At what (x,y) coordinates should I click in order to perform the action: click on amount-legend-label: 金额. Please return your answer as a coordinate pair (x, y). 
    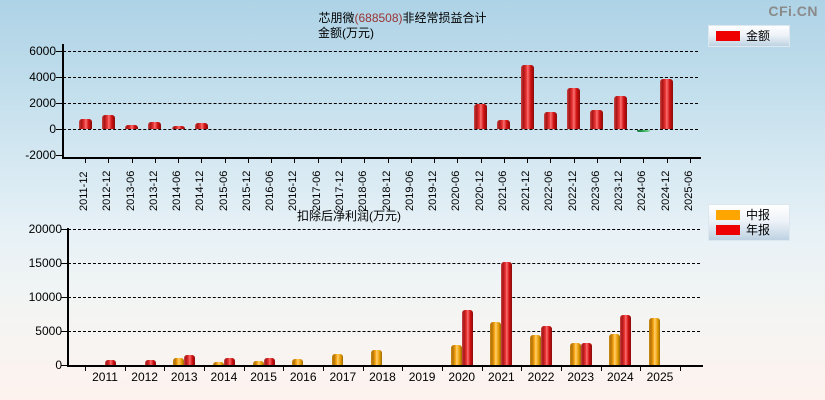
    Looking at the image, I should click on (758, 36).